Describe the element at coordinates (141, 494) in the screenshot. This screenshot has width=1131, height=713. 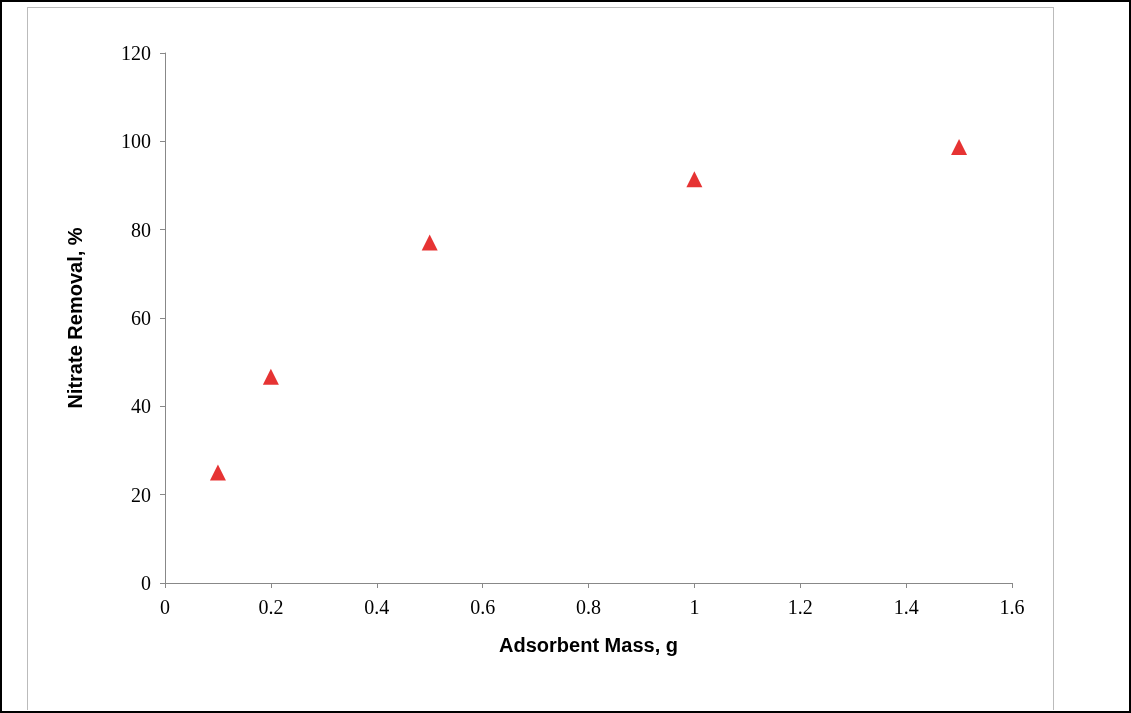
I see `y-tick-label: 20` at that location.